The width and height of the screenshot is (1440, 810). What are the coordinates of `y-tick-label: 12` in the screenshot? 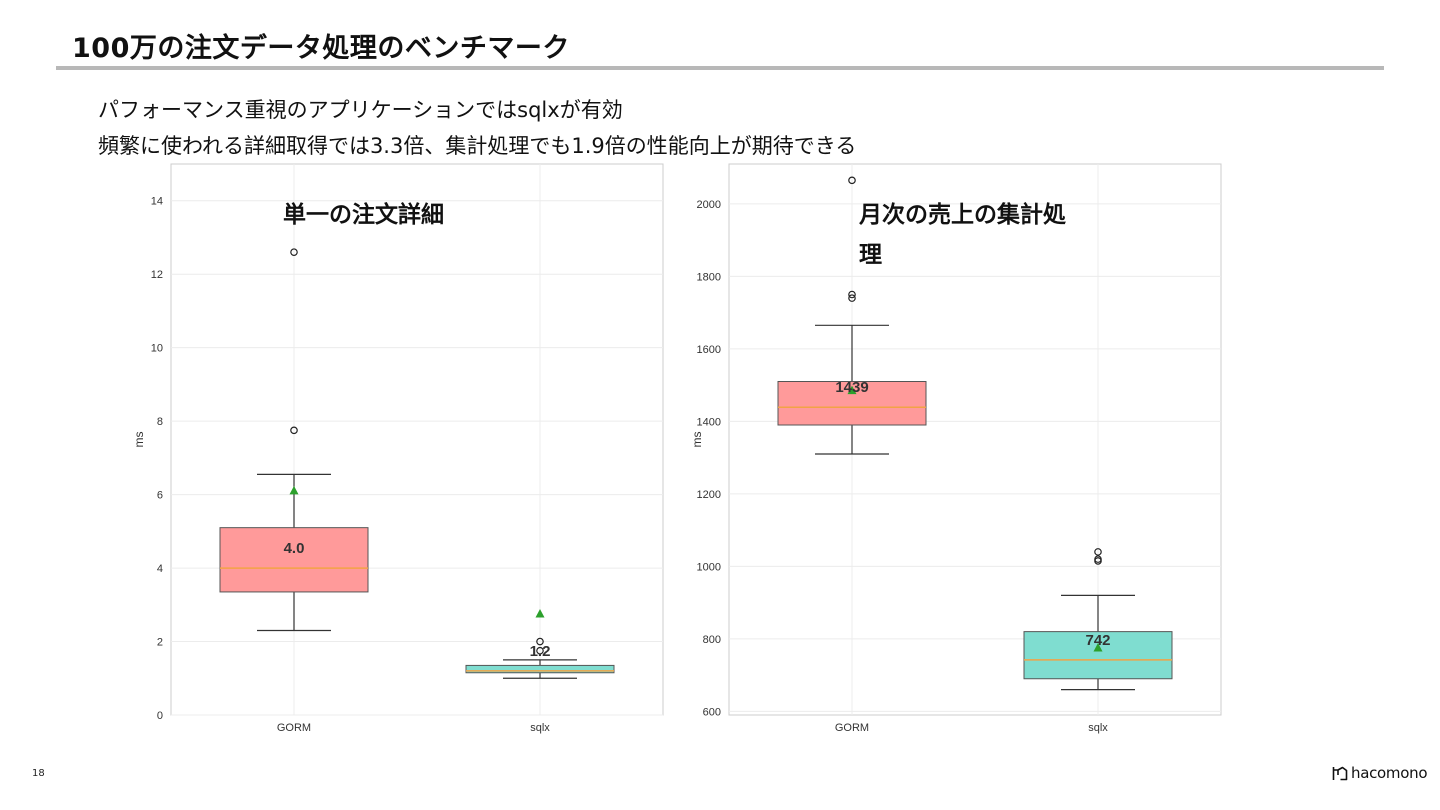 It's located at (157, 275).